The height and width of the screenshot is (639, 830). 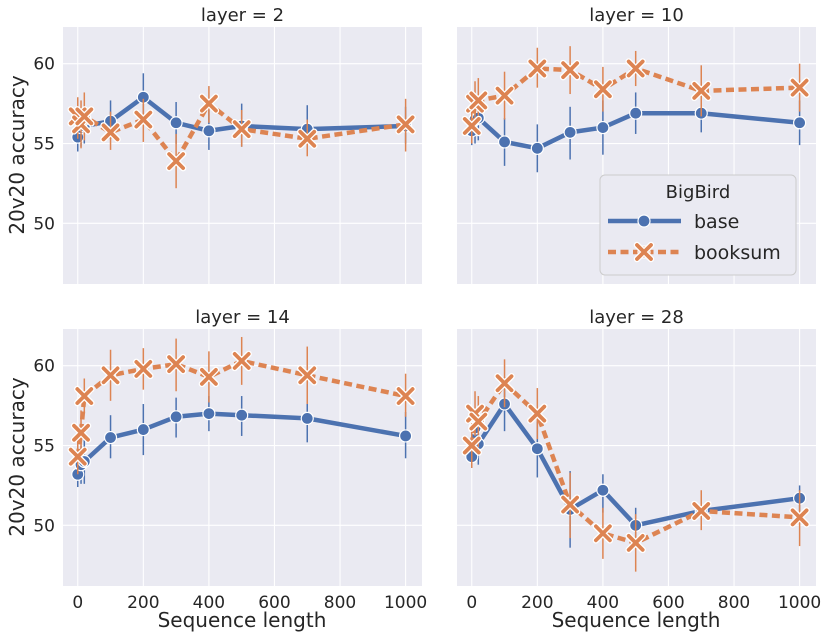 I want to click on legend-label-base: base, so click(x=716, y=222).